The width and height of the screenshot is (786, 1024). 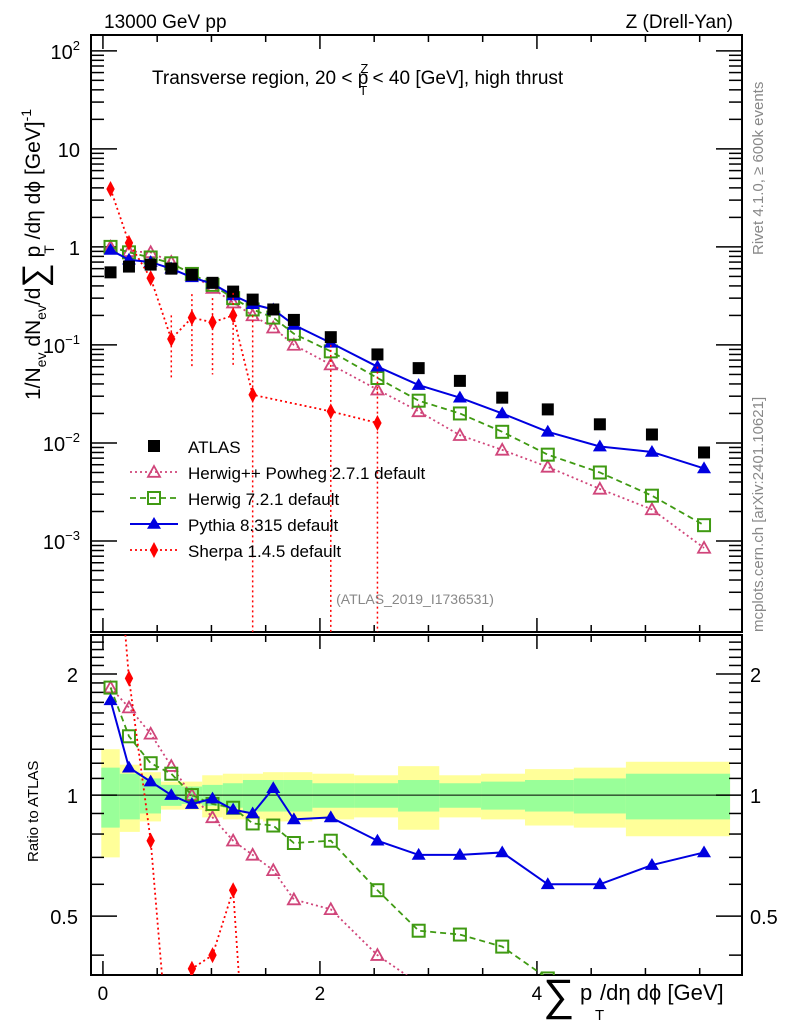 I want to click on rivet-label: Rivet 4.1.0, ≥ 600k events, so click(x=758, y=168).